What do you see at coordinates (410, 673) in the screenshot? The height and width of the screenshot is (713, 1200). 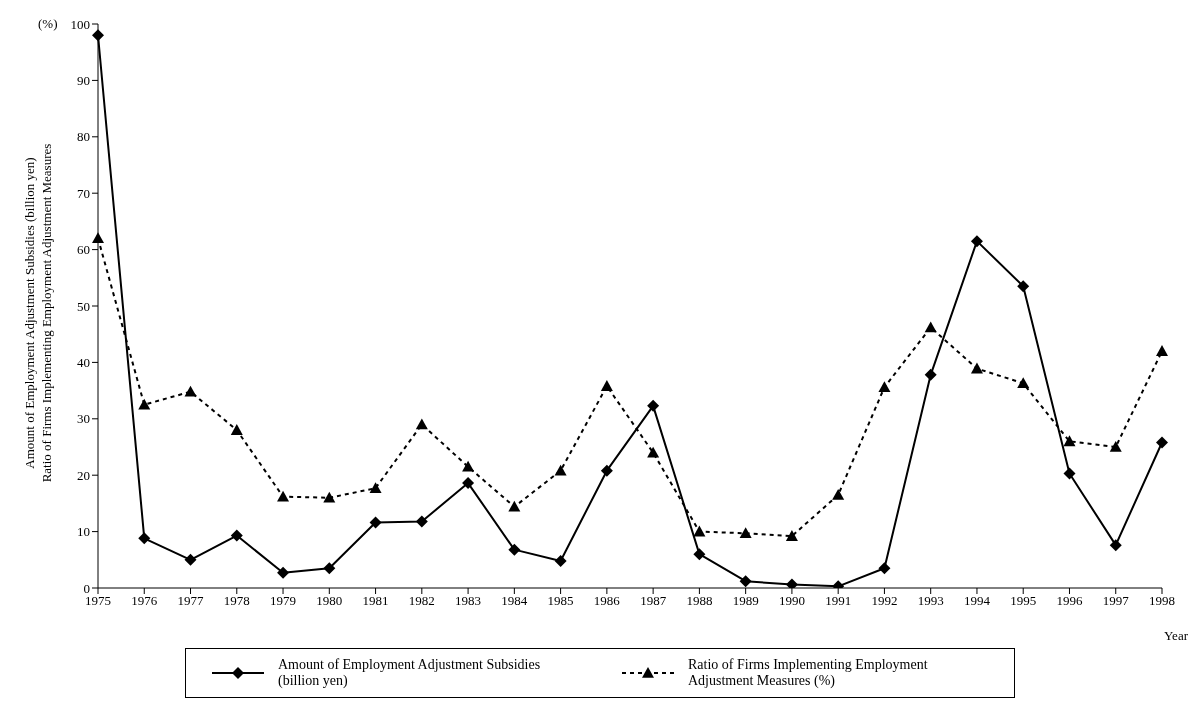 I see `legend-label: Amount of Employment Adjustment Subsidies (billion yen)` at bounding box center [410, 673].